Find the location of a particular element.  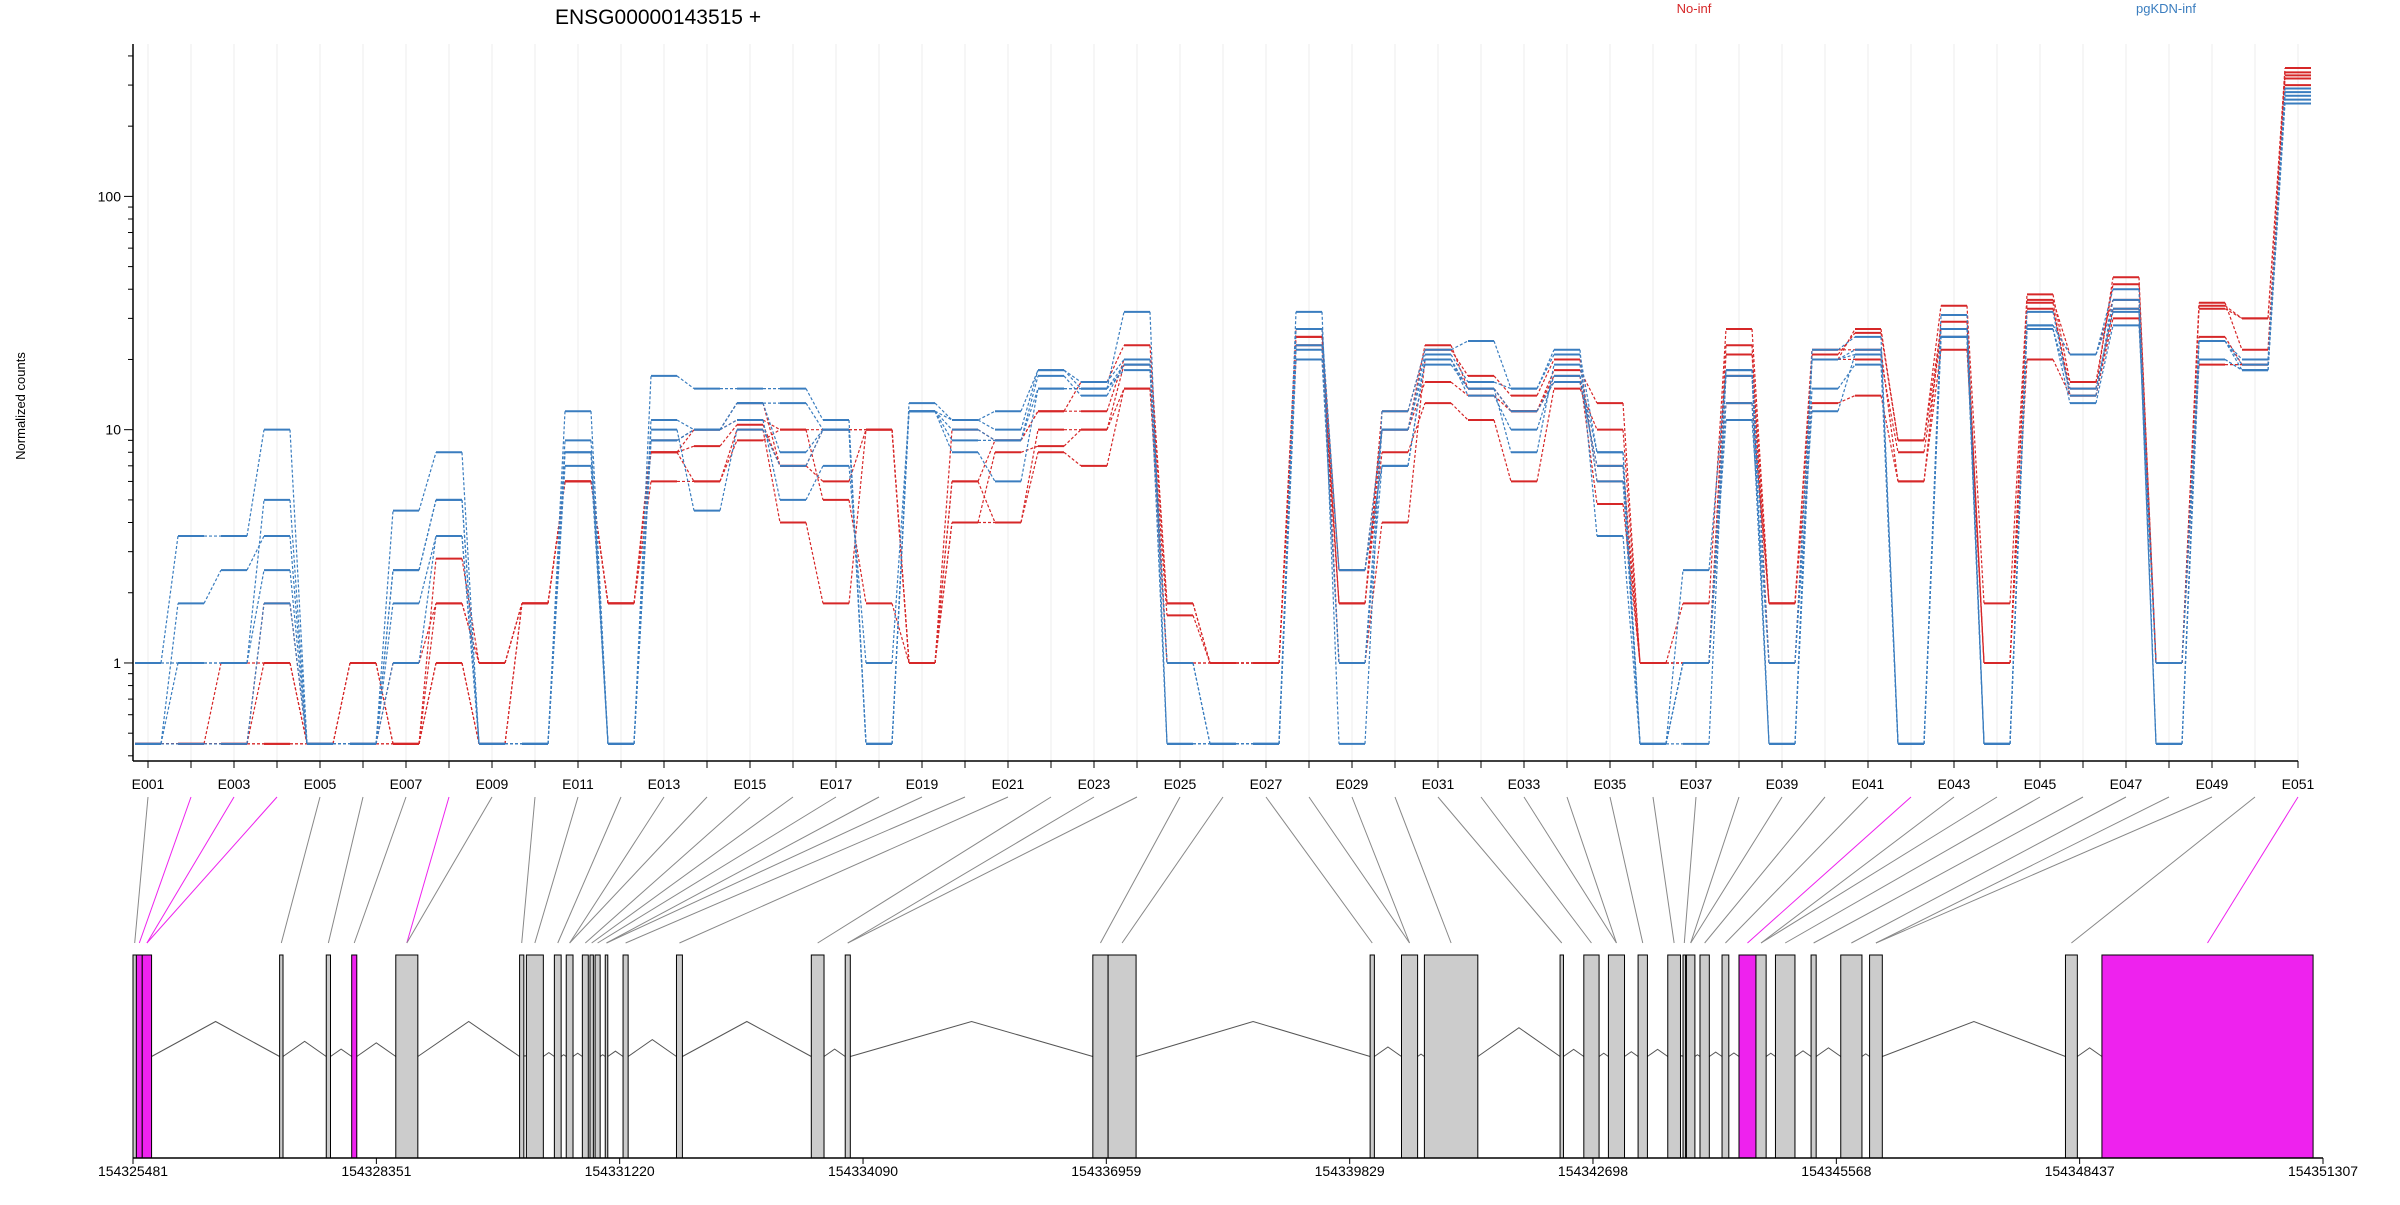

coord-tick-label: 154334090 is located at coordinates (863, 1171).